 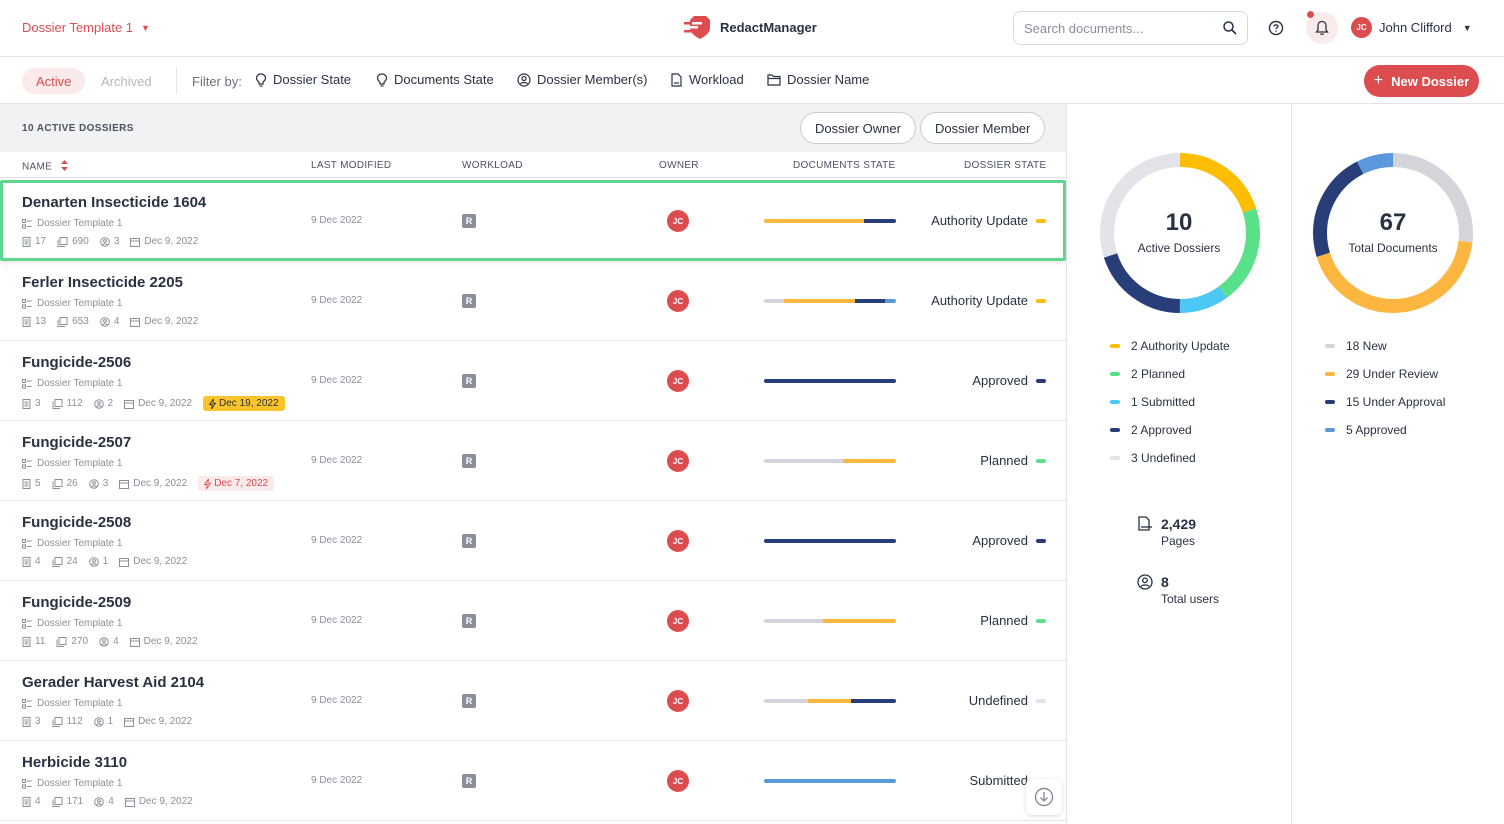 What do you see at coordinates (492, 165) in the screenshot?
I see `column-header-workload: WORKLOAD` at bounding box center [492, 165].